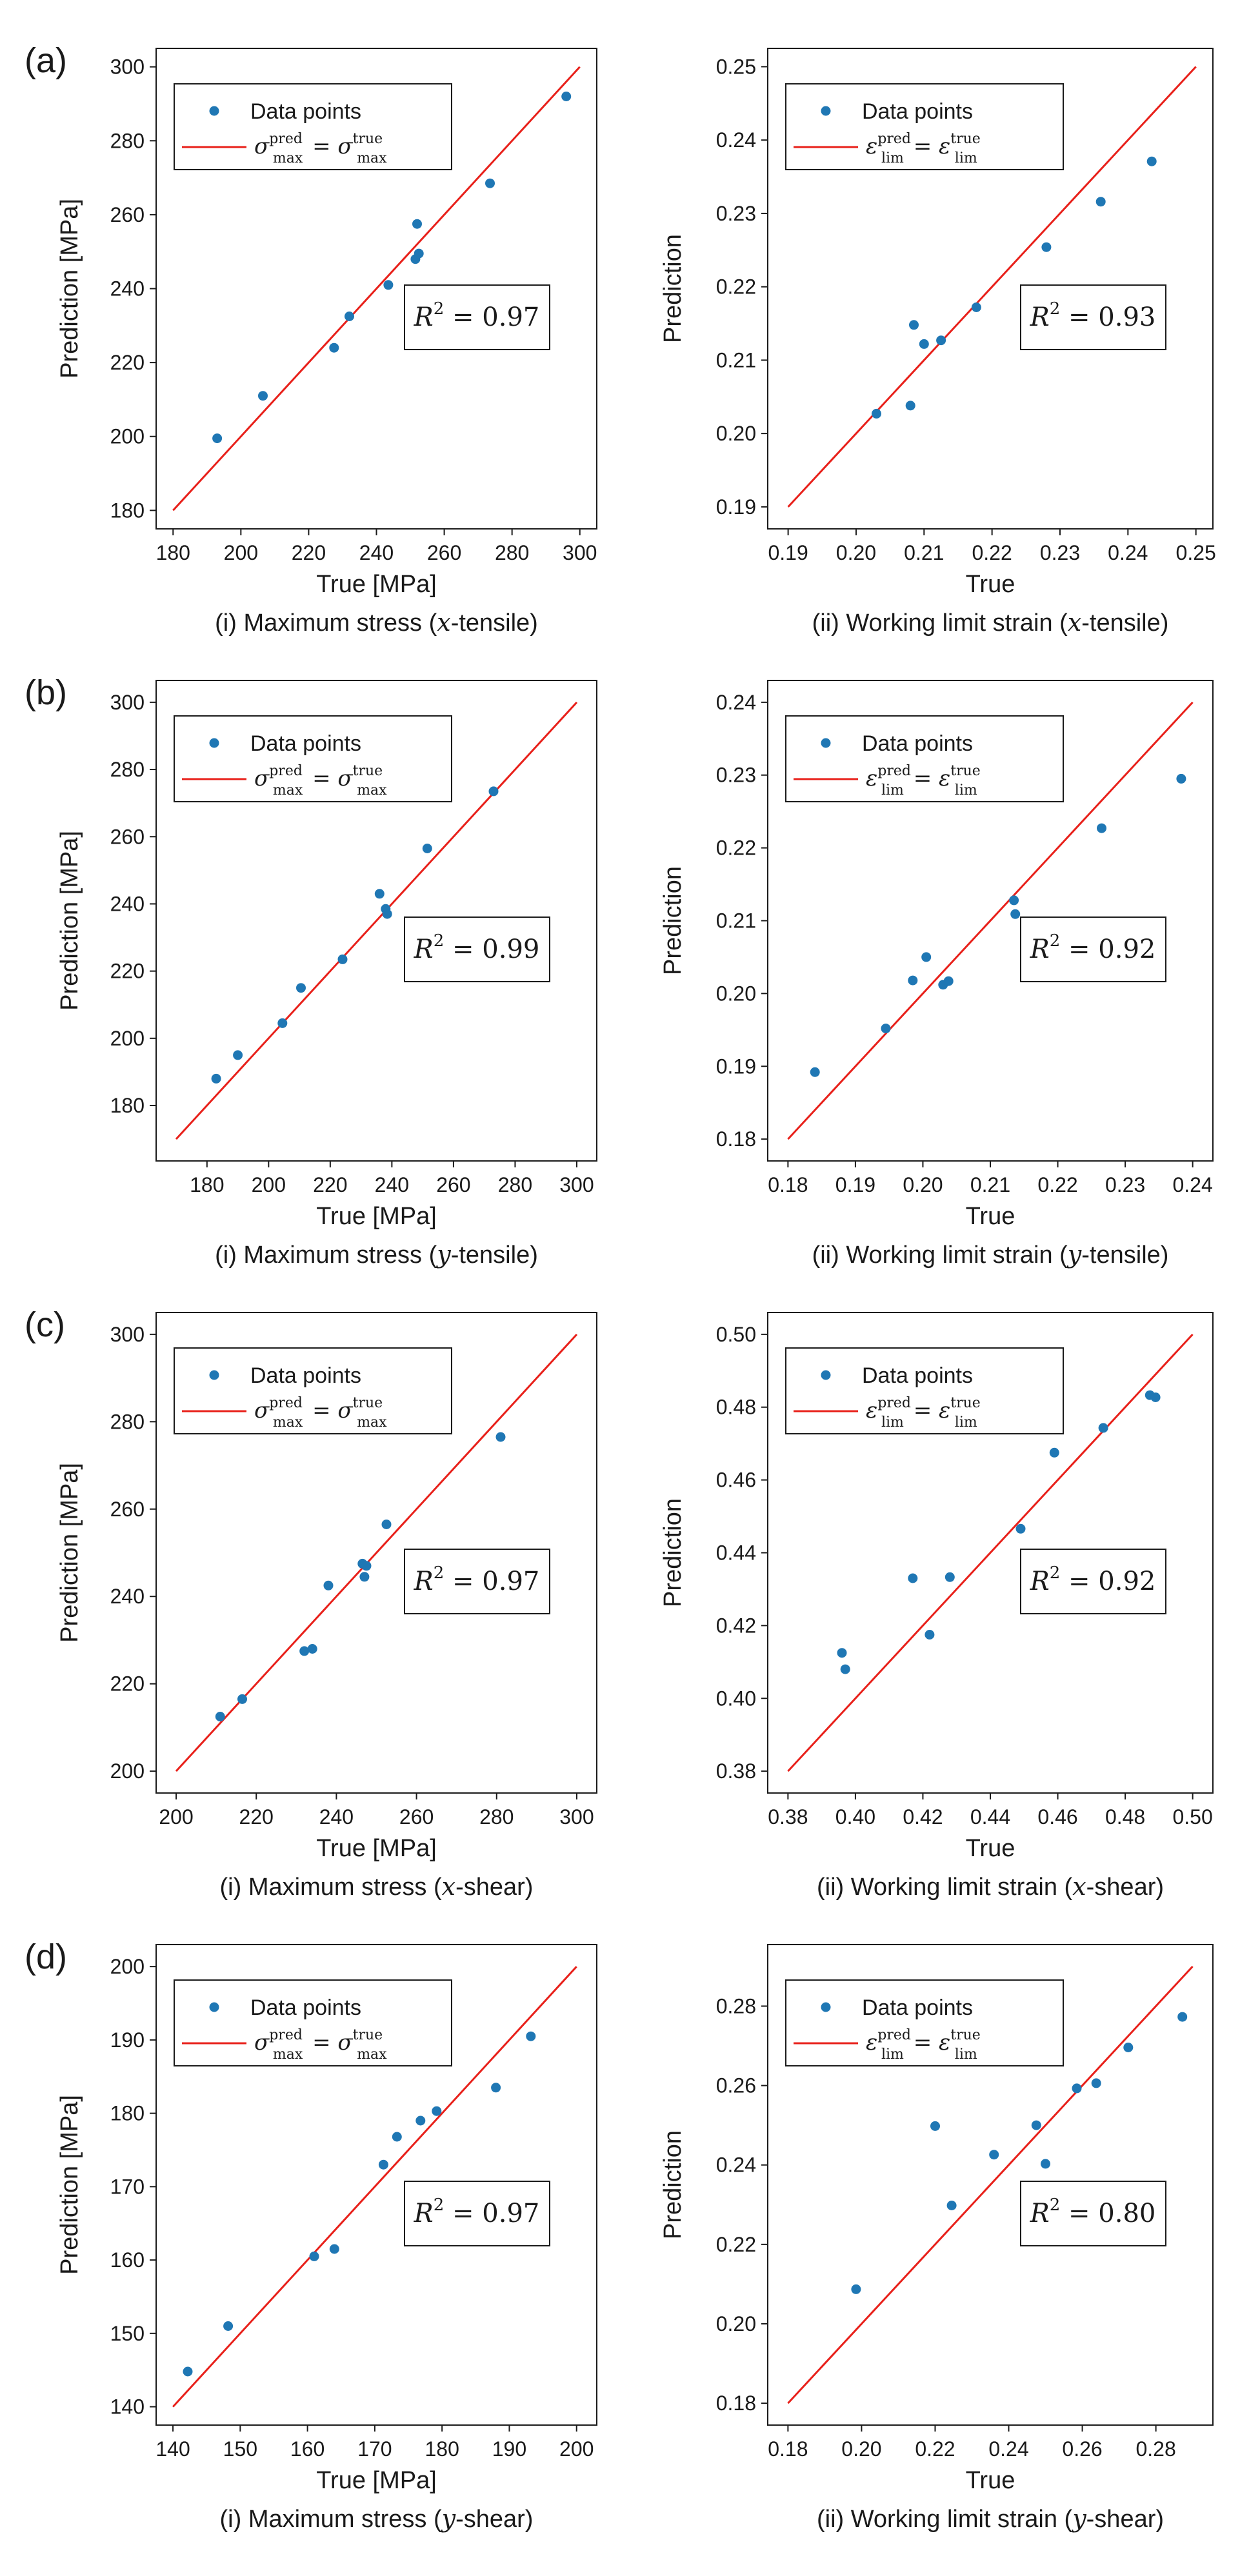 The image size is (1260, 2576). Describe the element at coordinates (477, 315) in the screenshot. I see `r-squared-label: R2 = 0.97` at that location.